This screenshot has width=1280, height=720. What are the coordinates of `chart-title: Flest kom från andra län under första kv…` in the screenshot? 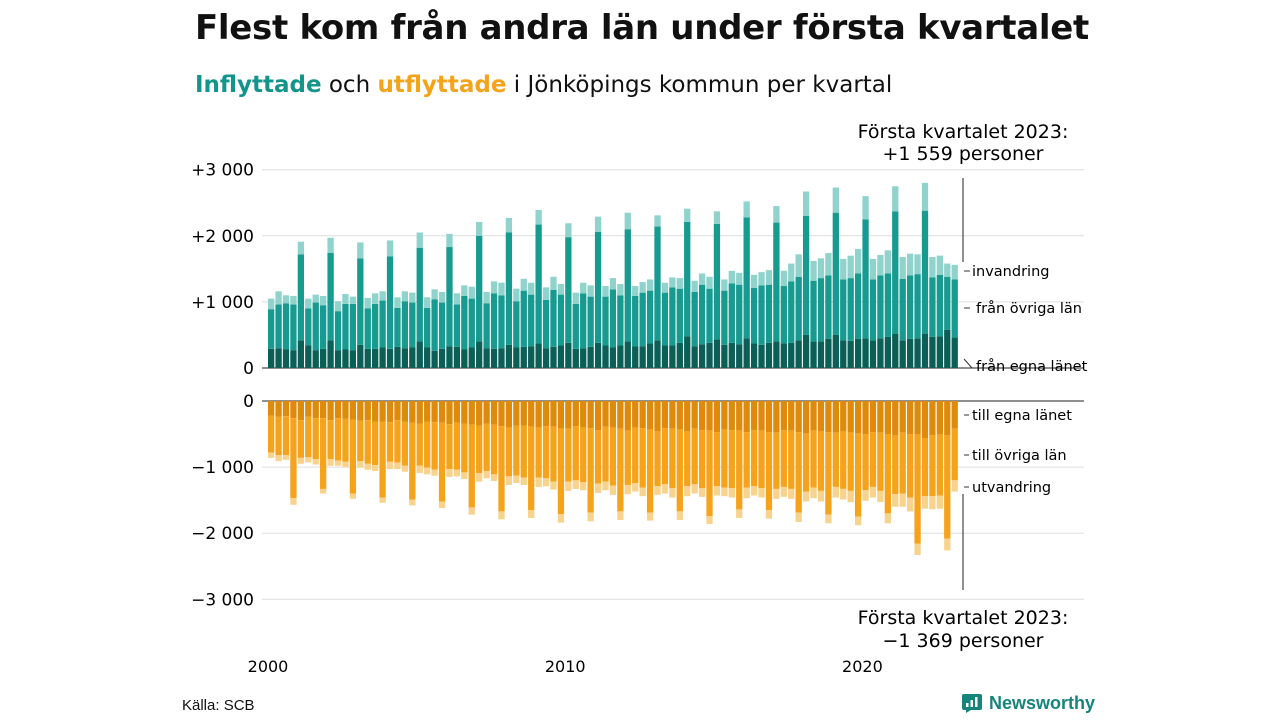 It's located at (642, 28).